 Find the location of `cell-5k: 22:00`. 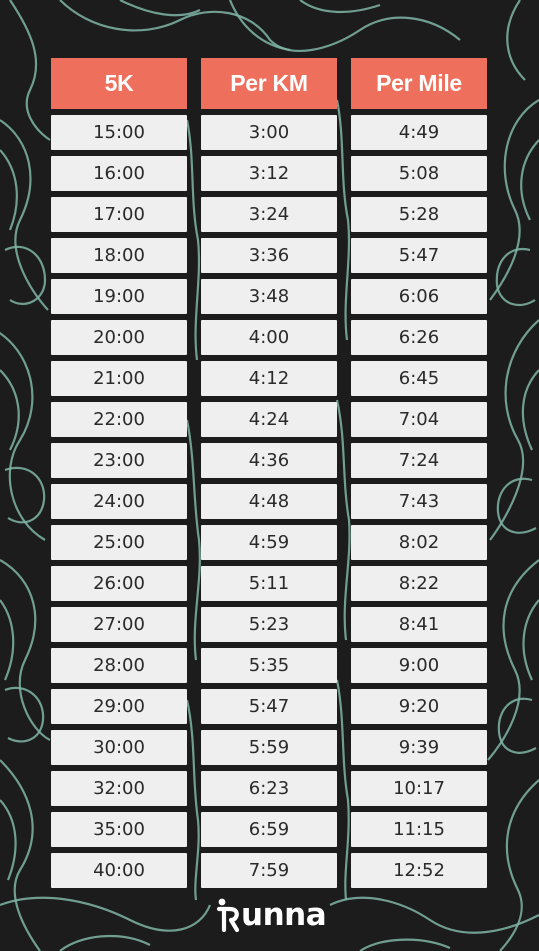

cell-5k: 22:00 is located at coordinates (119, 419).